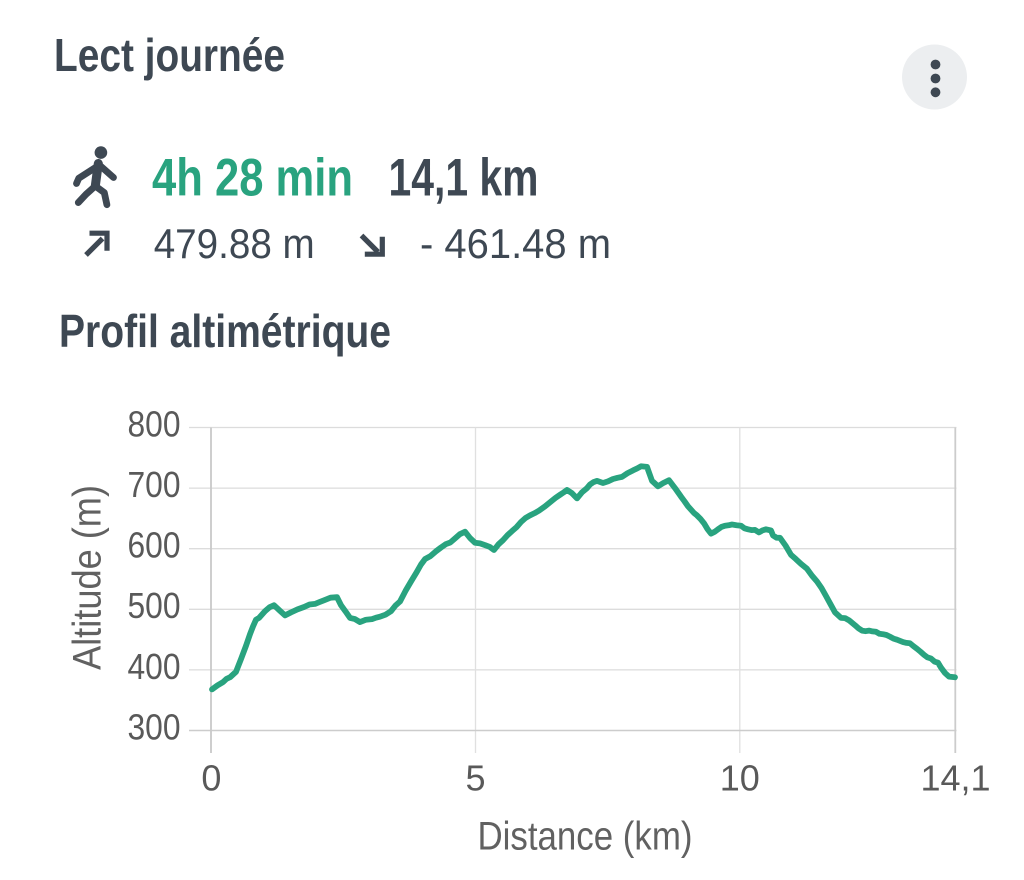 The height and width of the screenshot is (880, 1024). Describe the element at coordinates (252, 177) in the screenshot. I see `svg-text: 4h 28 min` at that location.